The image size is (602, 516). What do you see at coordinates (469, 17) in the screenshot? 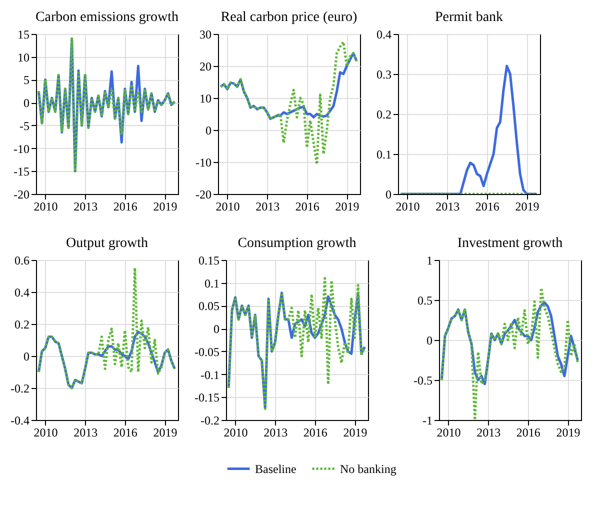
I see `chart-title: Permit bank` at bounding box center [469, 17].